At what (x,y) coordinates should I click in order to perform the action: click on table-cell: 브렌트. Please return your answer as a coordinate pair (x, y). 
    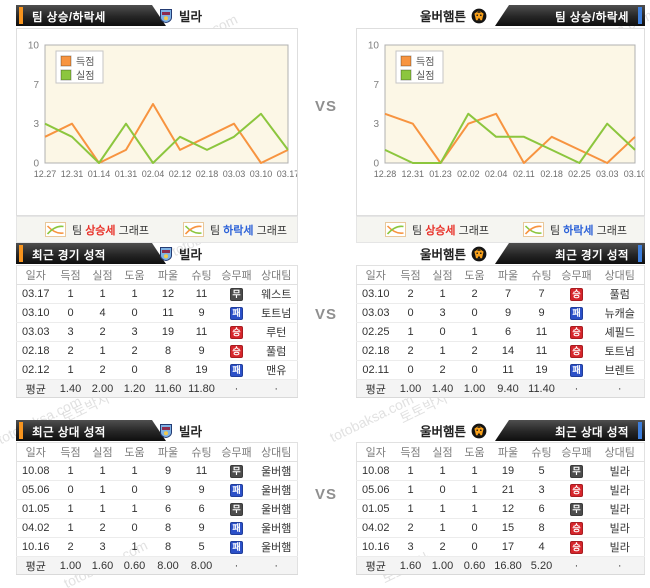
    Looking at the image, I should click on (620, 370).